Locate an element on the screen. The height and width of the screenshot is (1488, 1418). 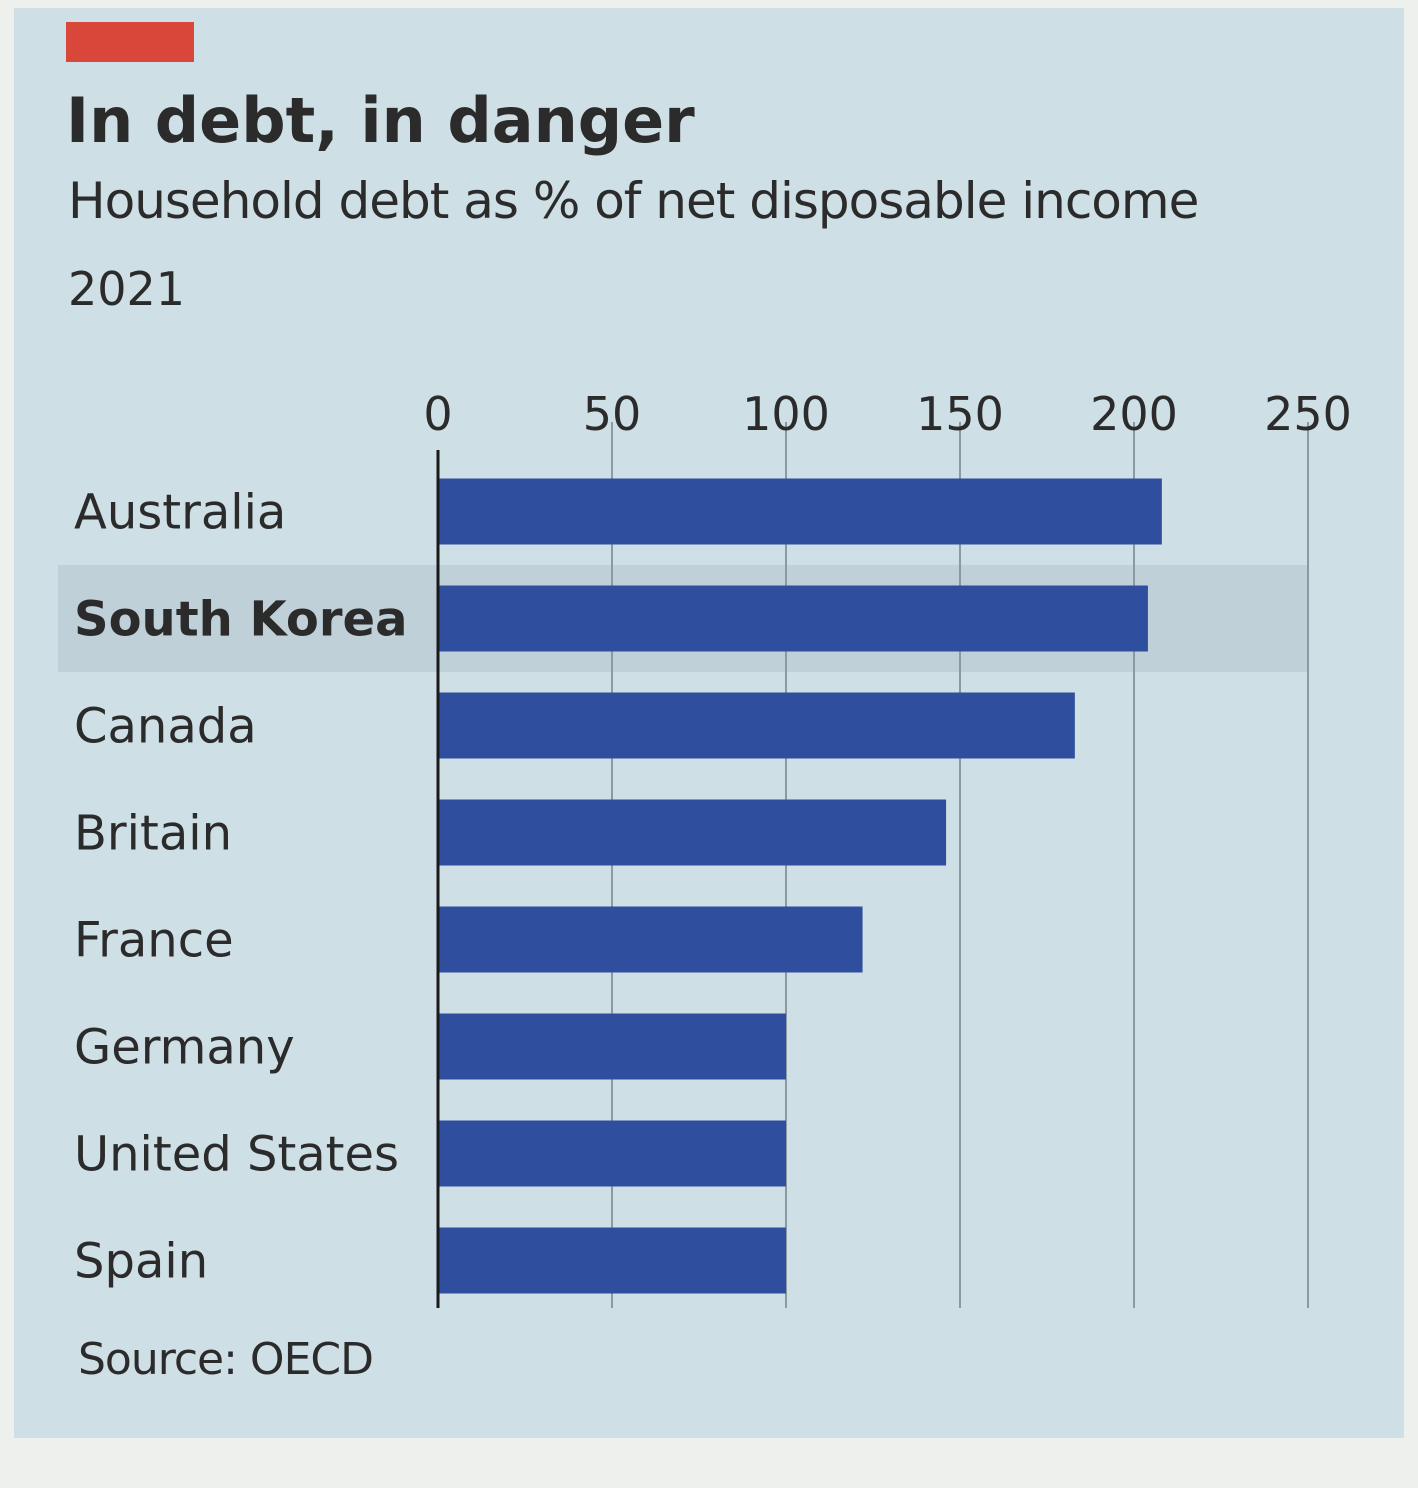
x-tick-label: 0 is located at coordinates (437, 414).